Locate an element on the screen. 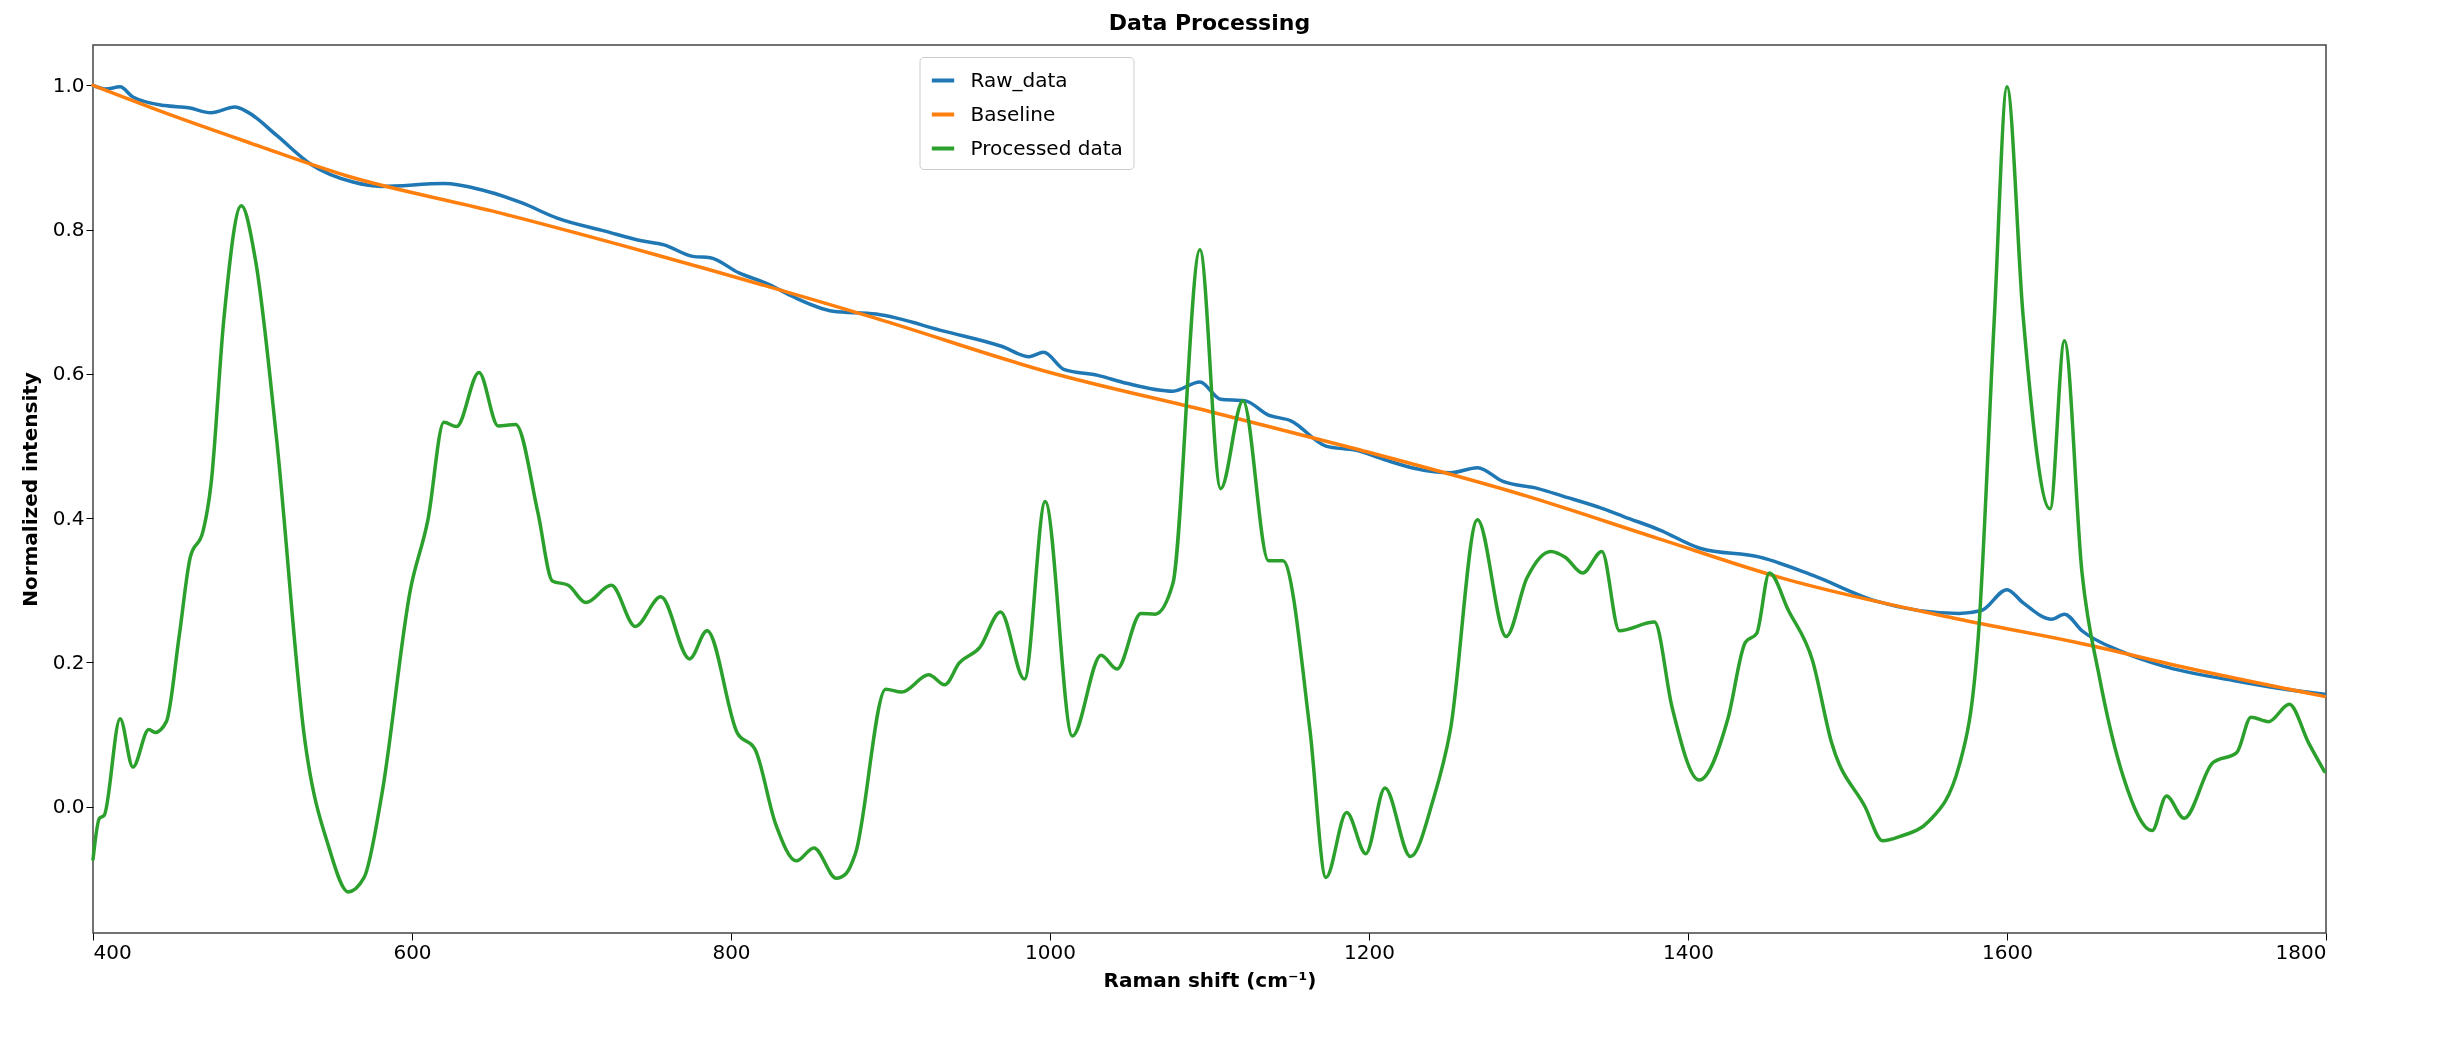  x-tick-label: 1800 is located at coordinates (2301, 951).